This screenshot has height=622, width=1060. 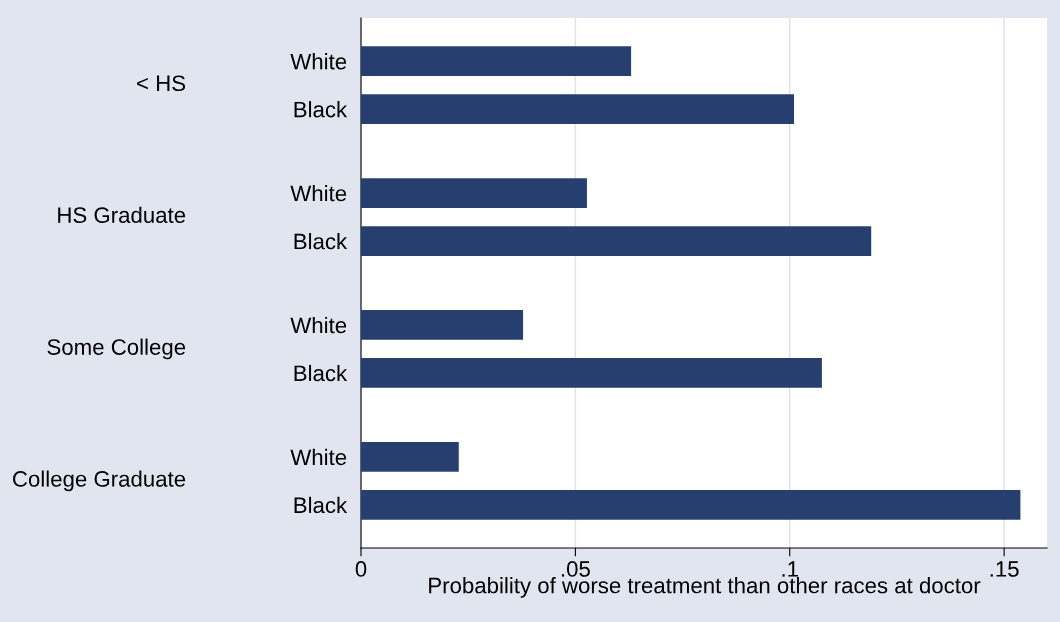 I want to click on x-tick-label: .1, so click(x=790, y=569).